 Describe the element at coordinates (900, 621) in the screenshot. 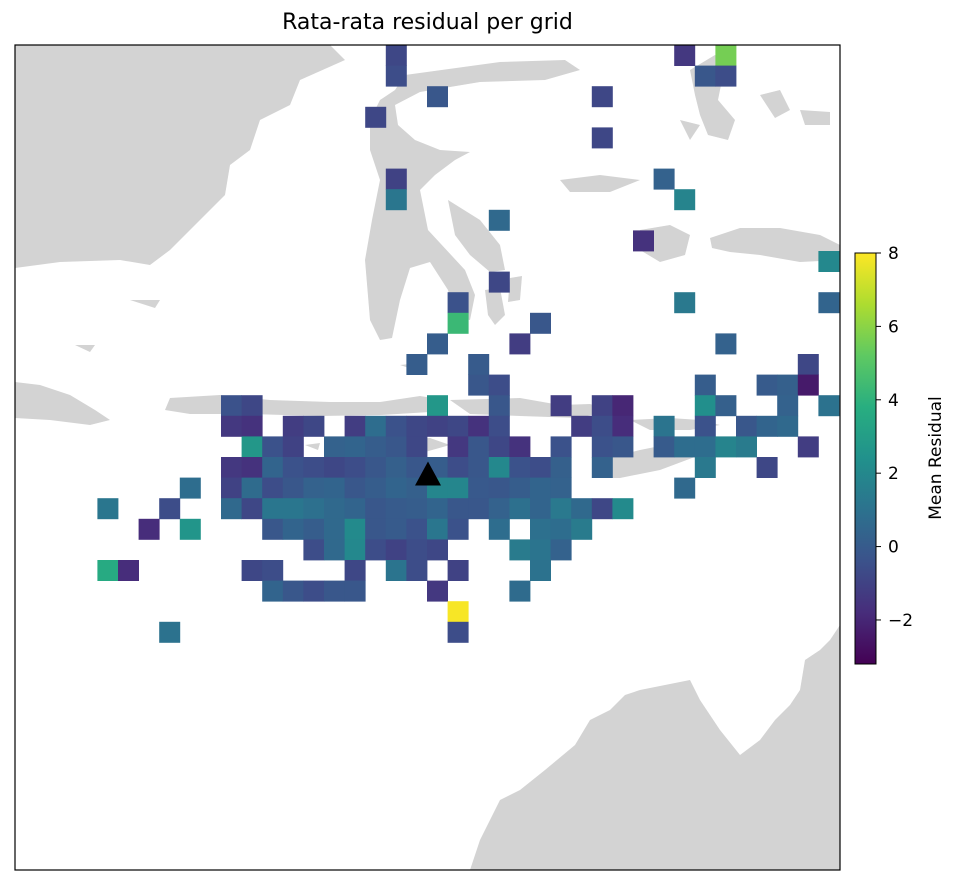

I see `colorbar-tick-label: −2` at that location.